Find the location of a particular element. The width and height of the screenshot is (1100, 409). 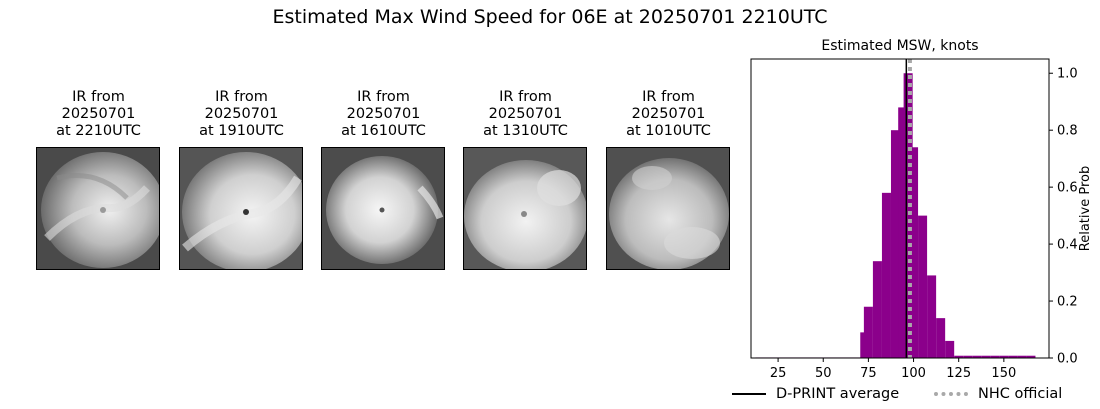

y-tick-label: 0.6 is located at coordinates (1067, 188).